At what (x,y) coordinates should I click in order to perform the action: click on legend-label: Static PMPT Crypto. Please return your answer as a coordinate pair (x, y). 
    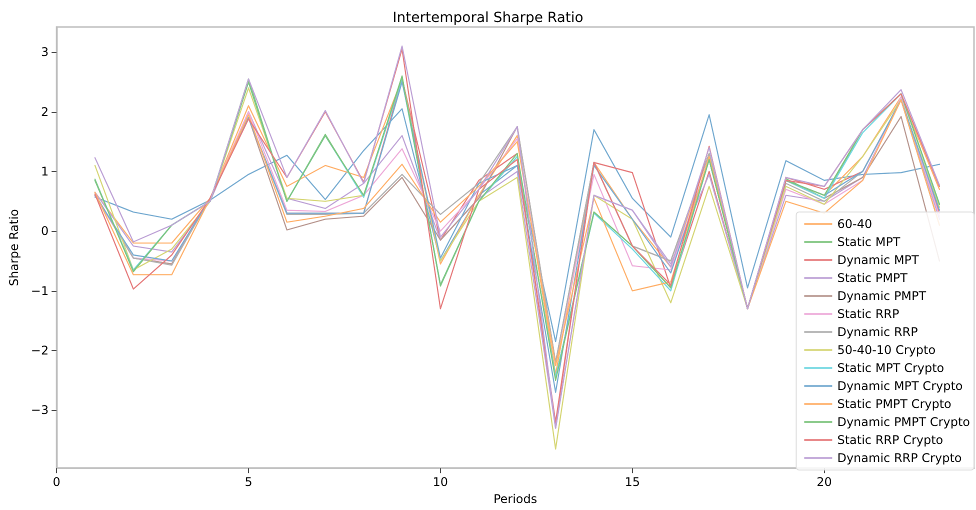
    Looking at the image, I should click on (894, 404).